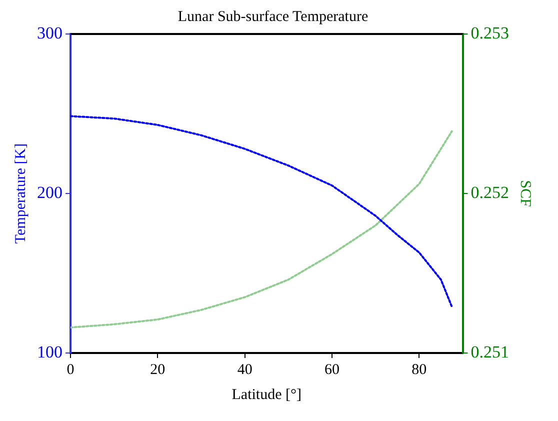 This screenshot has width=558, height=421. What do you see at coordinates (267, 394) in the screenshot?
I see `x-axis-title: Latitude [°]` at bounding box center [267, 394].